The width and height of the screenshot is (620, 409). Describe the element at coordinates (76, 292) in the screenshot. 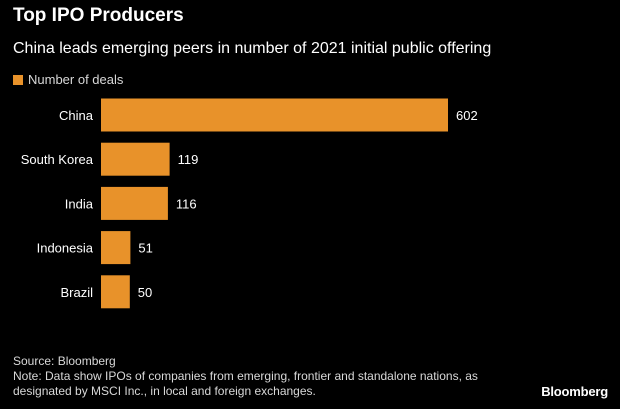

I see `category-label: Brazil` at that location.